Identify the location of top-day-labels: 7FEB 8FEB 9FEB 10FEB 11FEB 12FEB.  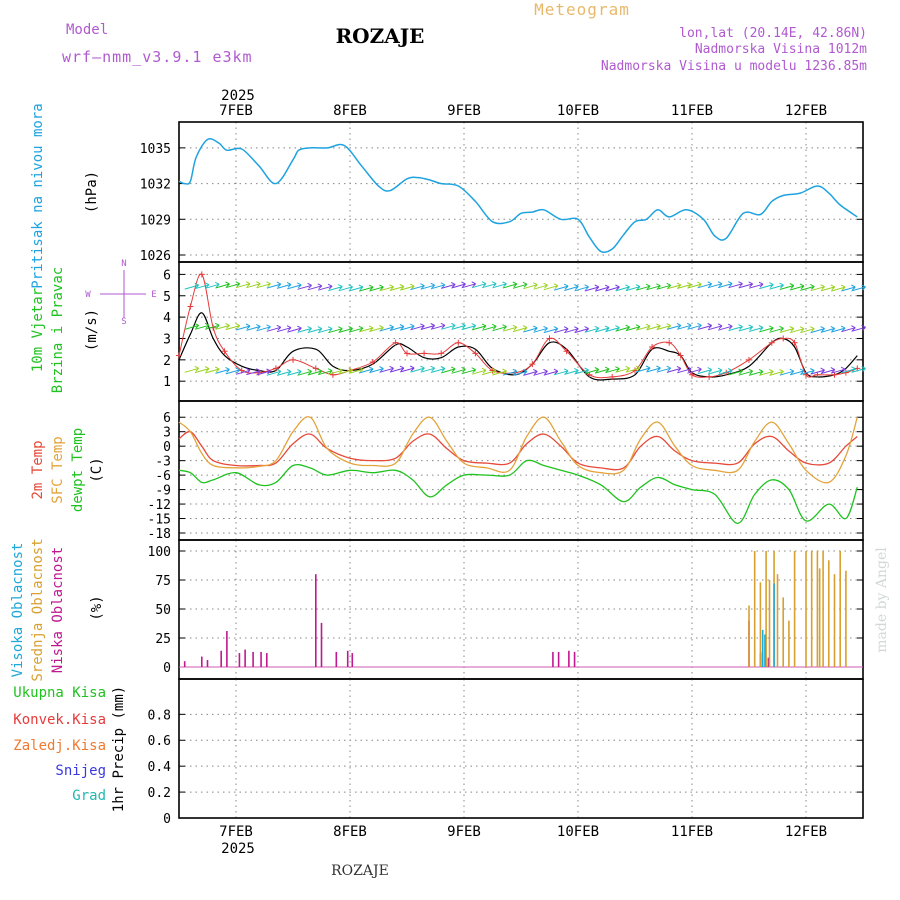
(523, 111).